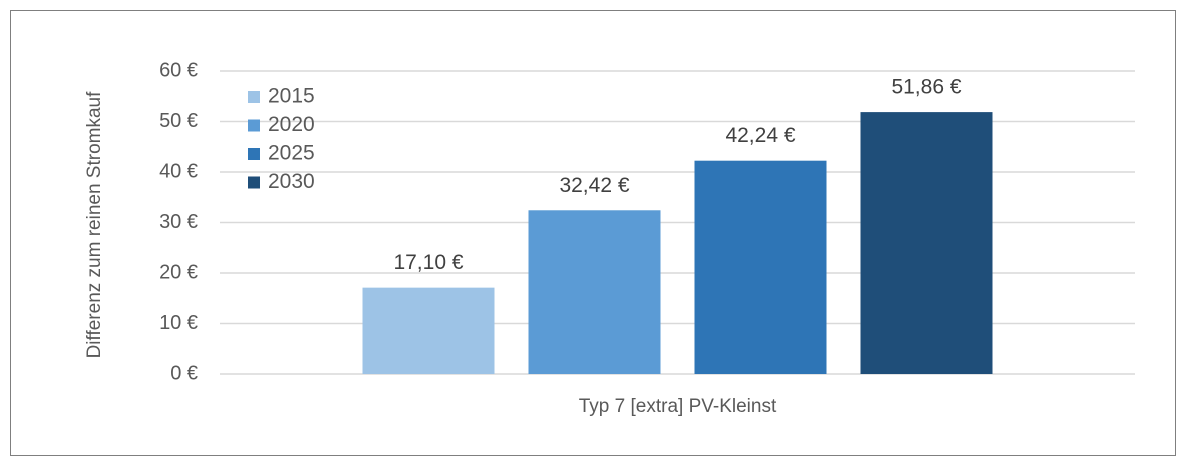  What do you see at coordinates (184, 373) in the screenshot?
I see `y-tick-label: 0 €` at bounding box center [184, 373].